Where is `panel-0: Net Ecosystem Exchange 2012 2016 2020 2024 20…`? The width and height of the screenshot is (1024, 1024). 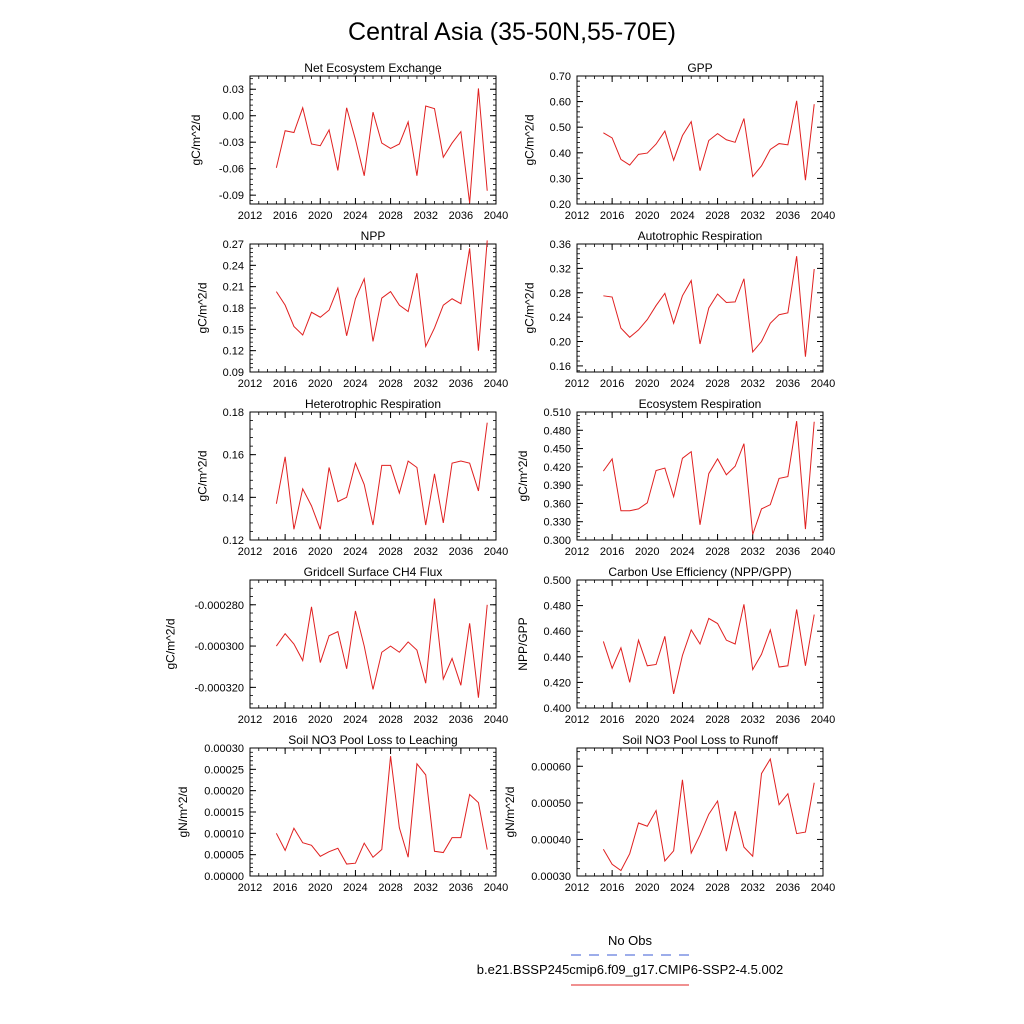 panel-0: Net Ecosystem Exchange 2012 2016 2020 2024 20… is located at coordinates (348, 141).